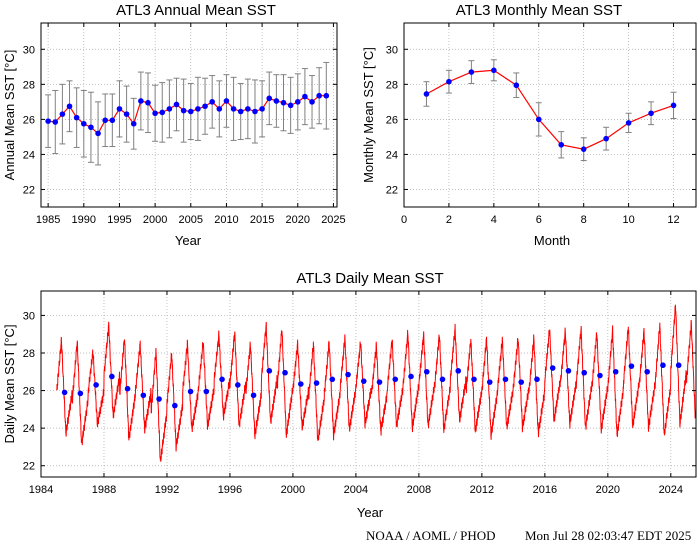 This screenshot has width=700, height=548. Describe the element at coordinates (449, 220) in the screenshot. I see `x-tick-label: 2` at that location.